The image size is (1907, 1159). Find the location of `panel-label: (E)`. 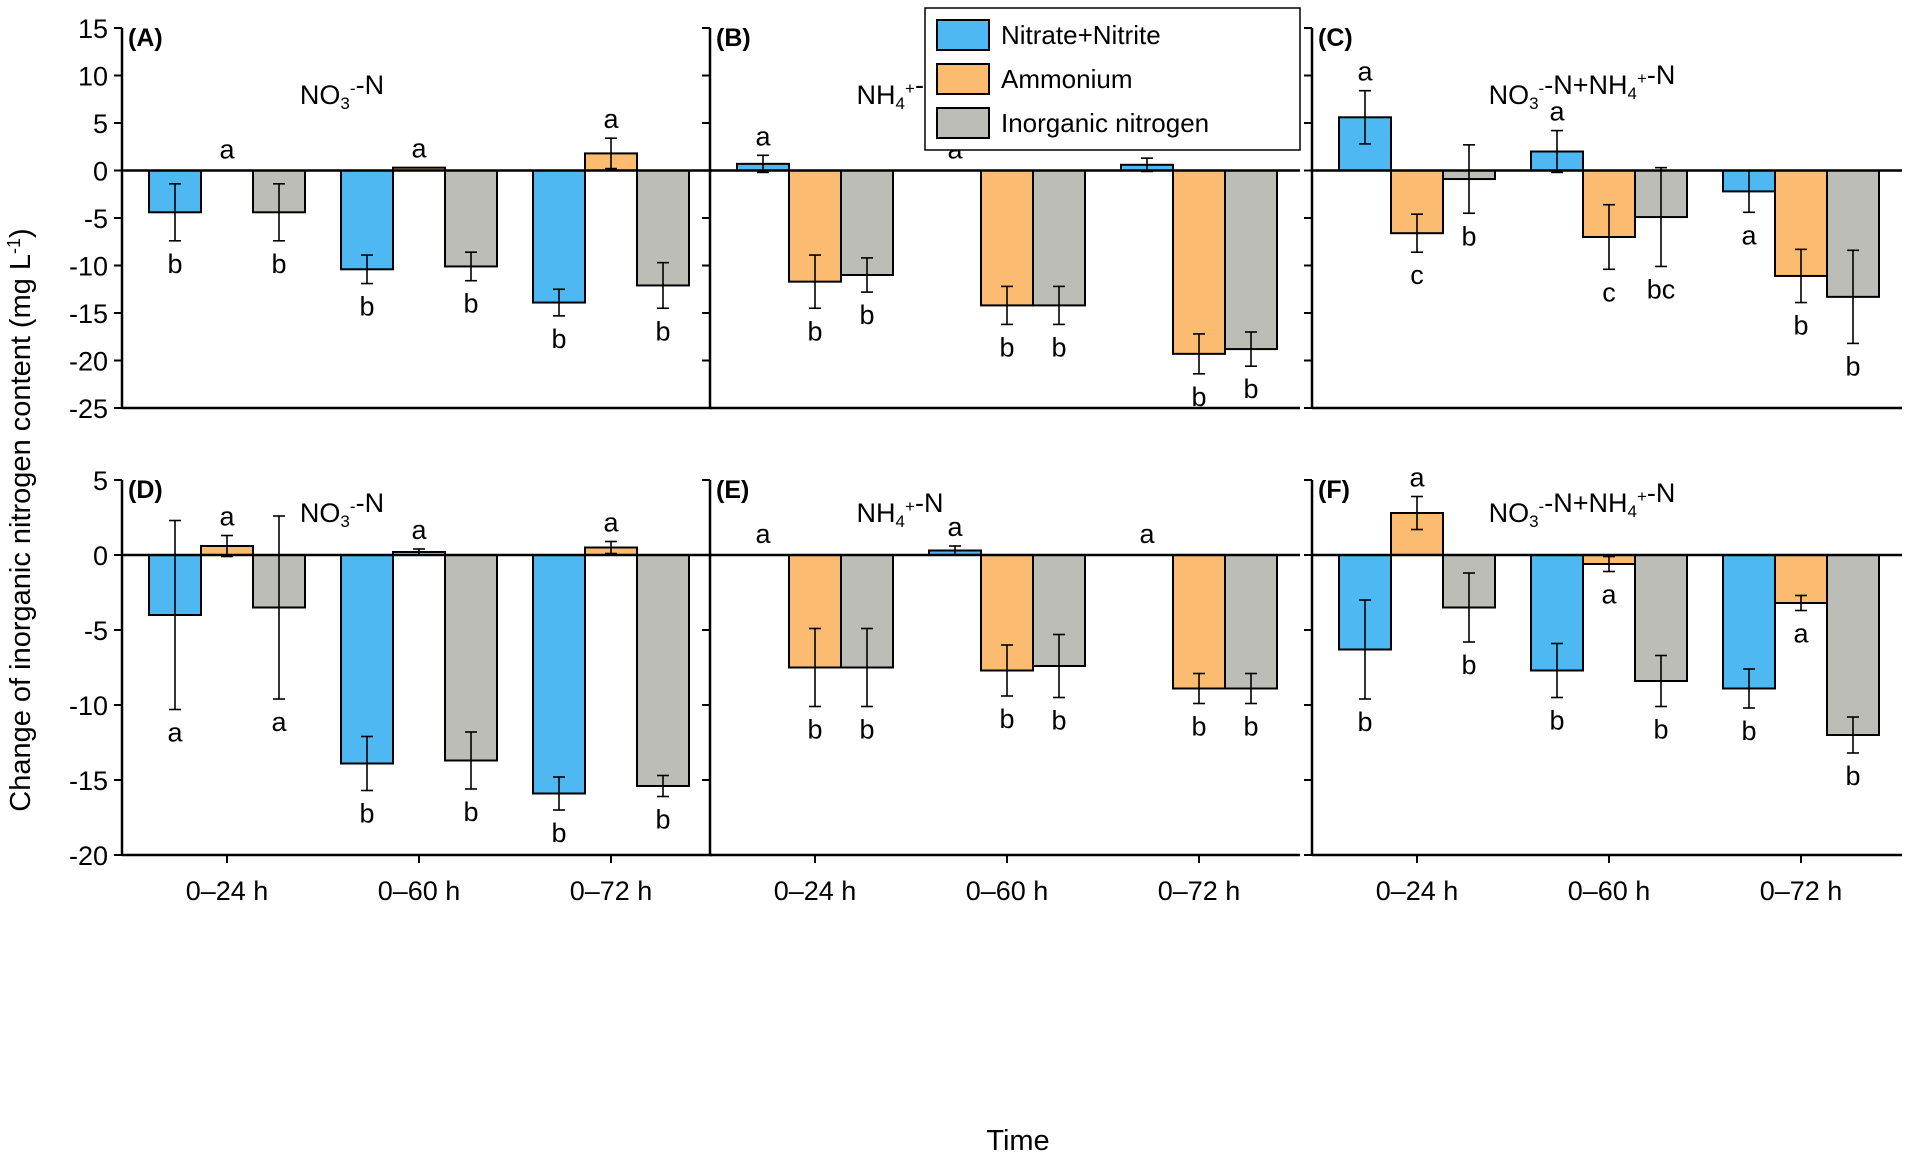

panel-label: (E) is located at coordinates (732, 490).